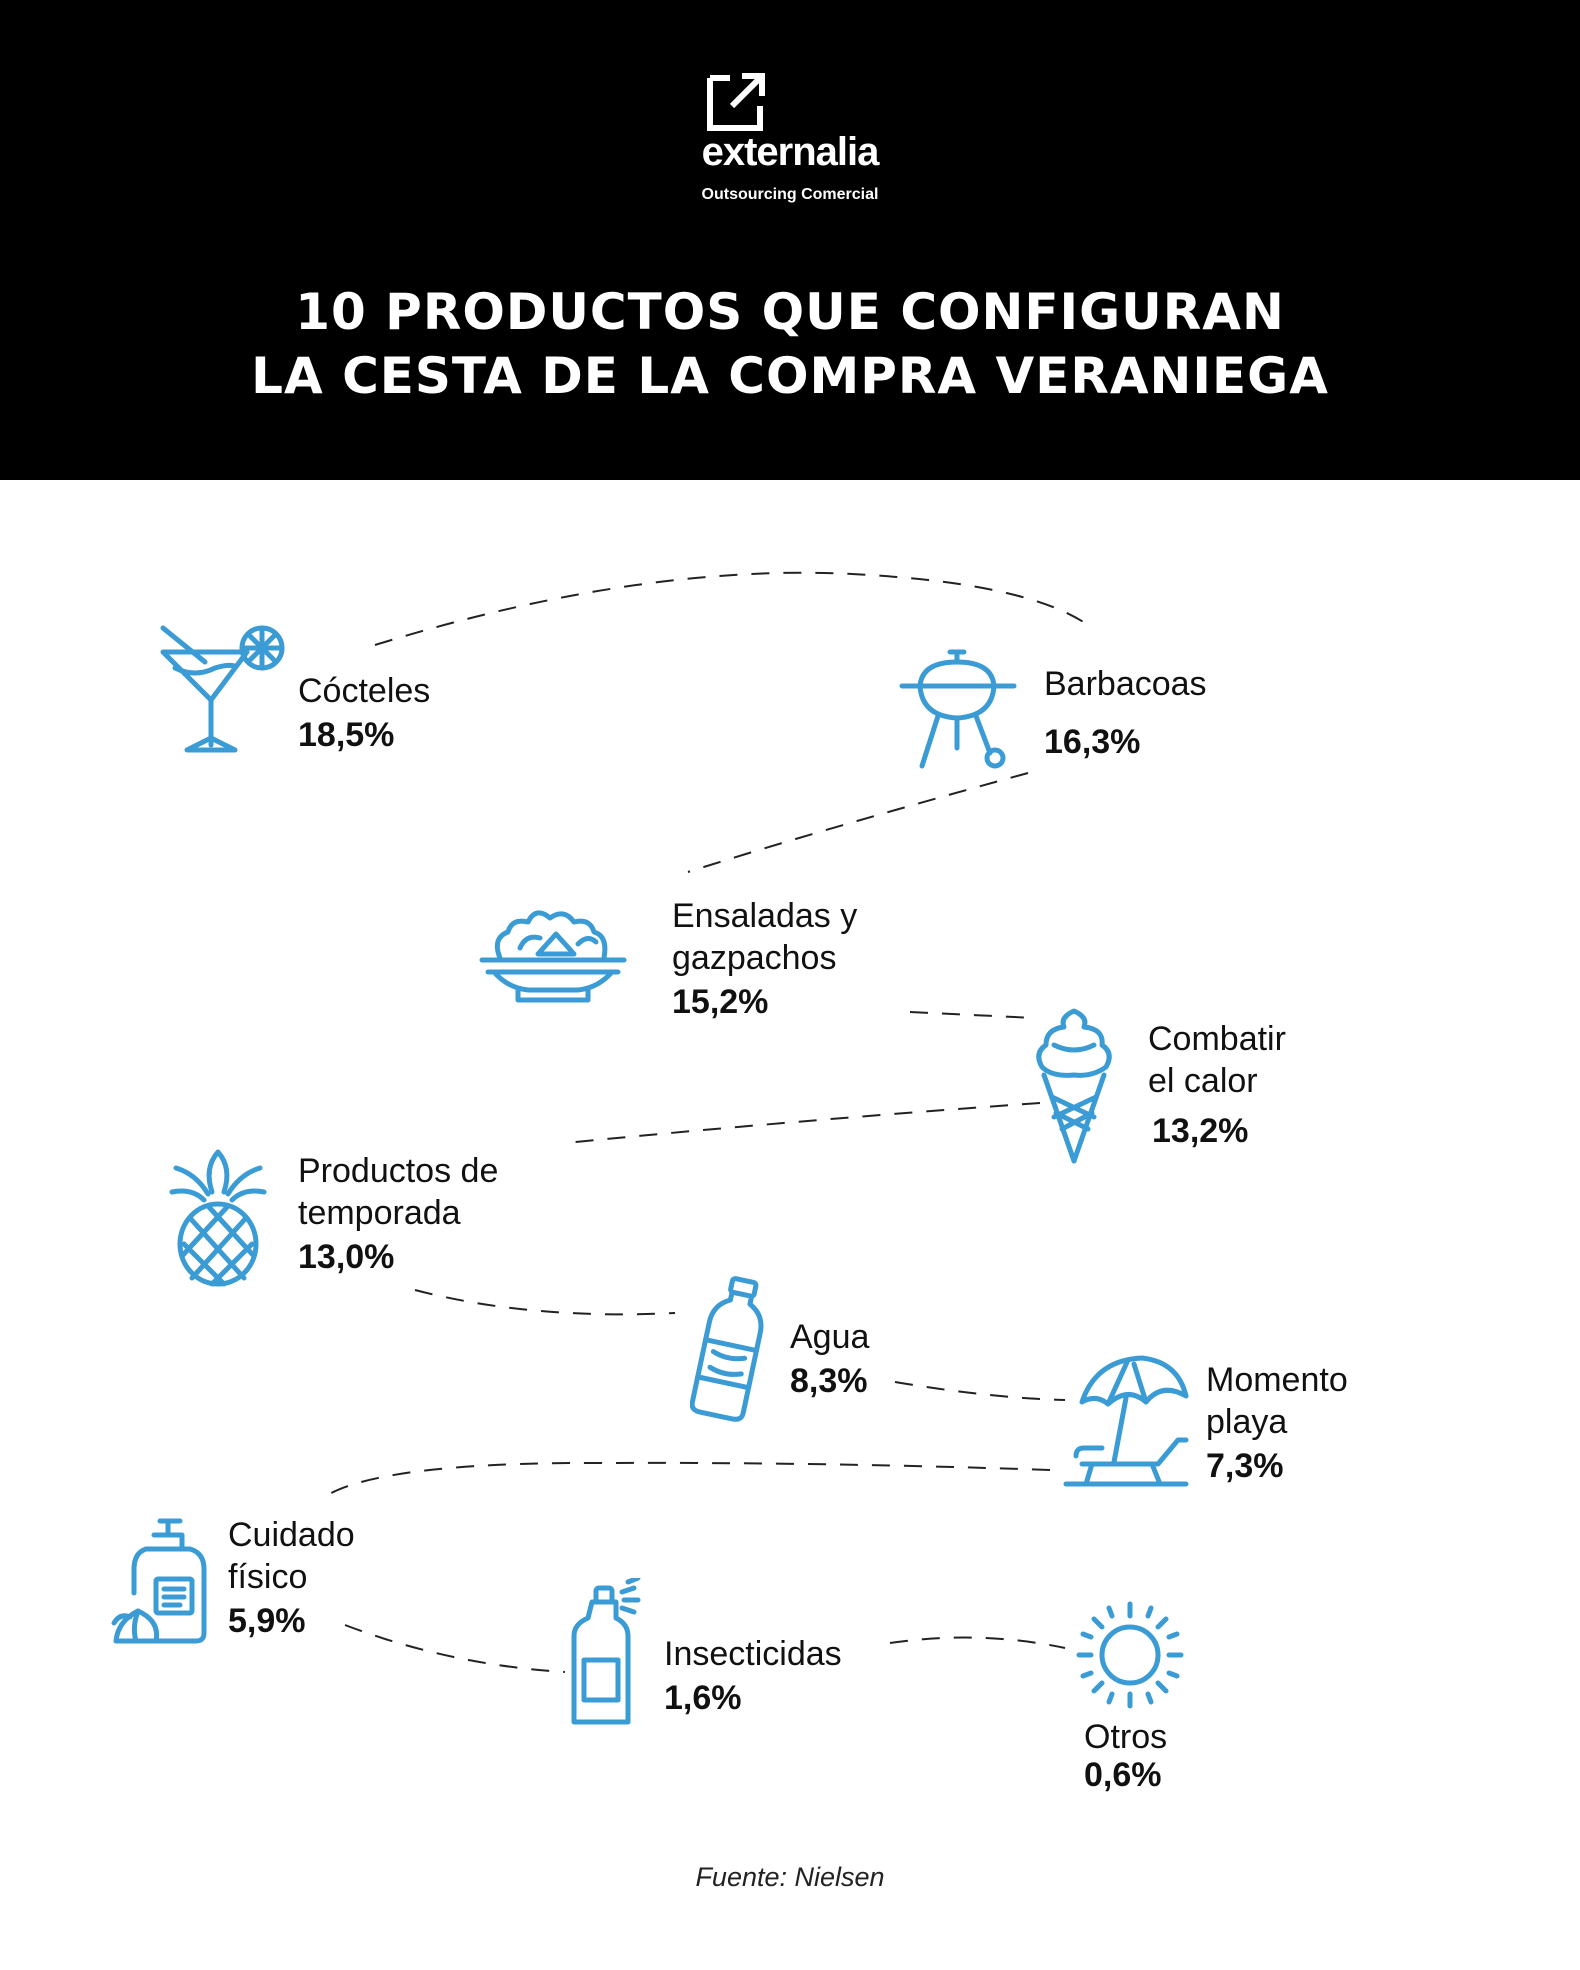 This screenshot has width=1580, height=1970. What do you see at coordinates (1245, 1466) in the screenshot?
I see `item-value: 7,3%` at bounding box center [1245, 1466].